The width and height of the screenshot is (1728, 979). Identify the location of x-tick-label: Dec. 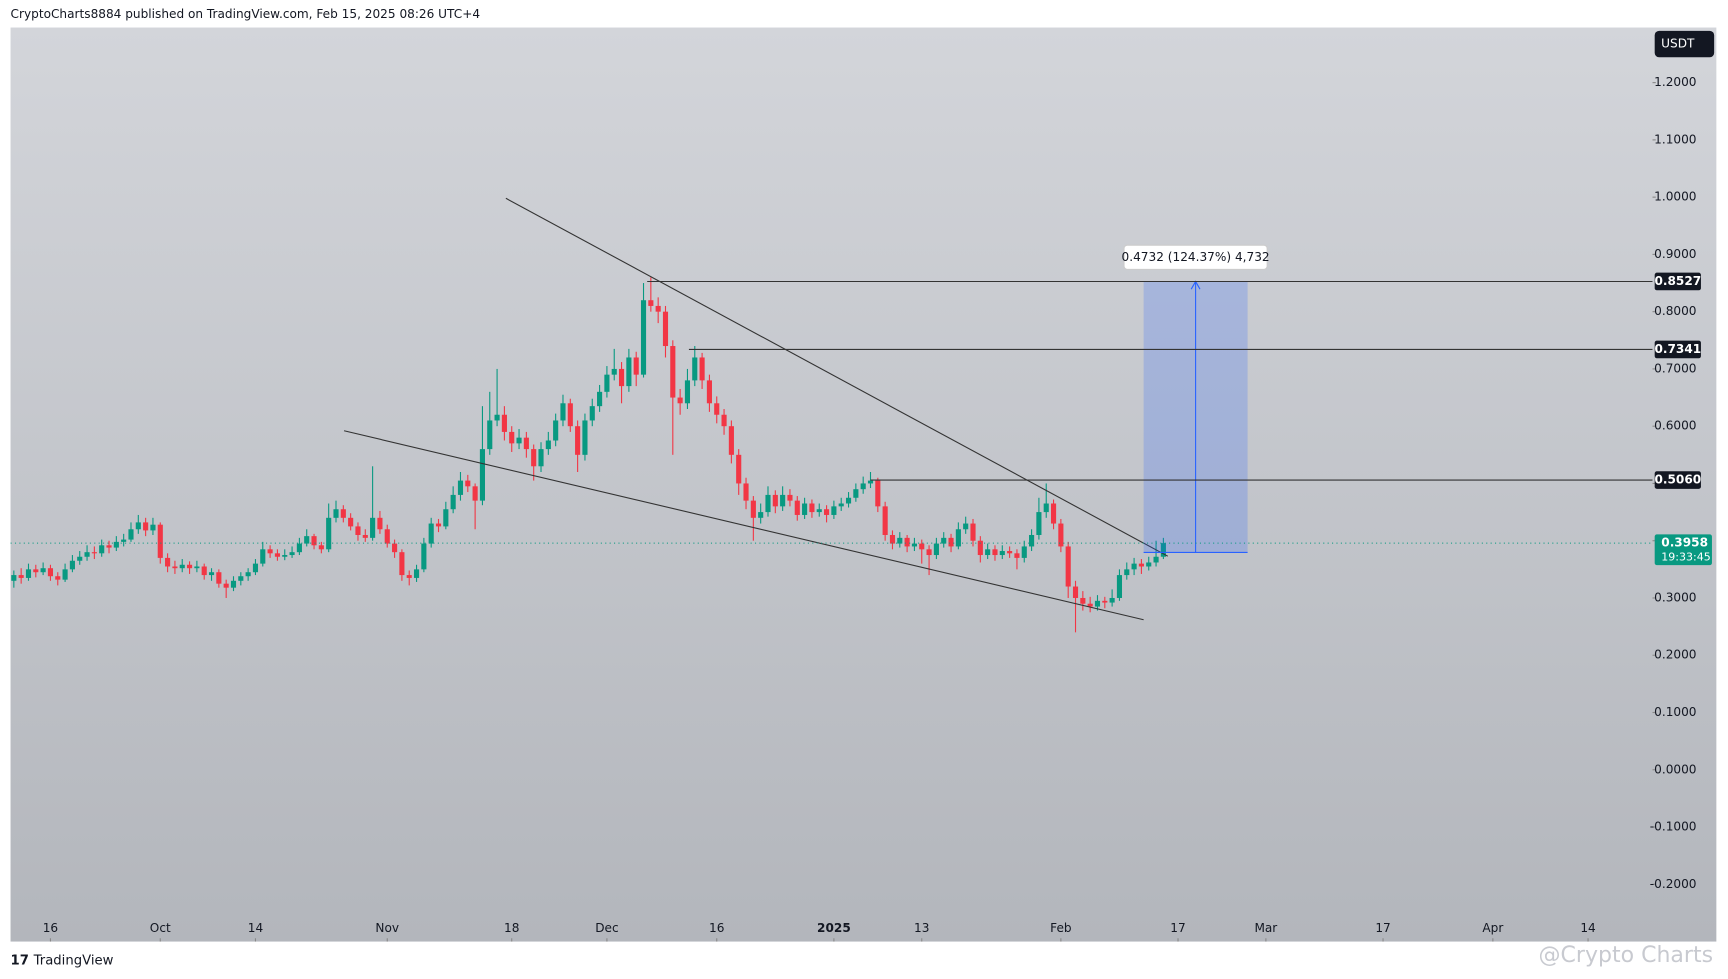
(606, 928).